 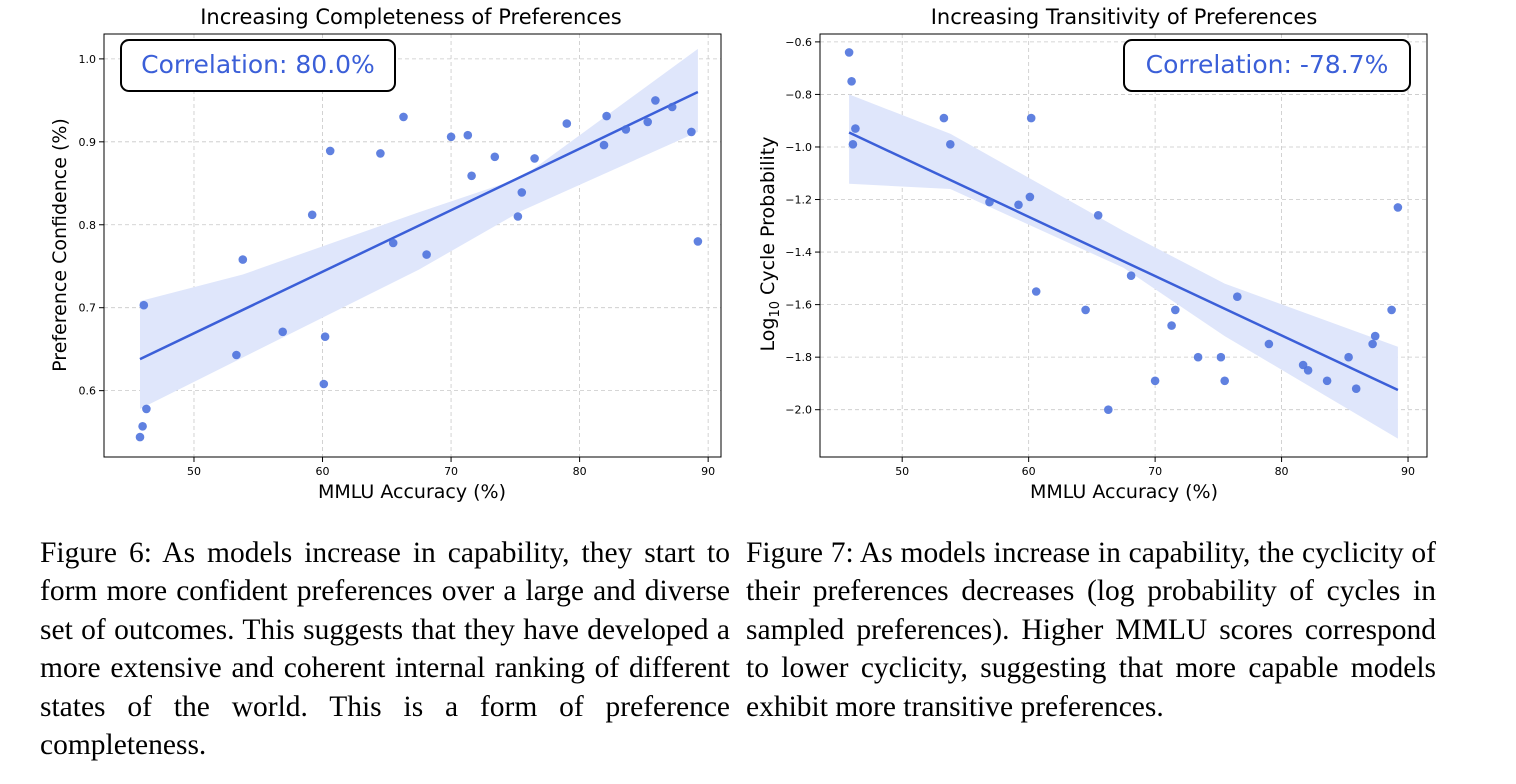 I want to click on chart2-x-axis-label: MMLU Accuracy (%), so click(x=1124, y=492).